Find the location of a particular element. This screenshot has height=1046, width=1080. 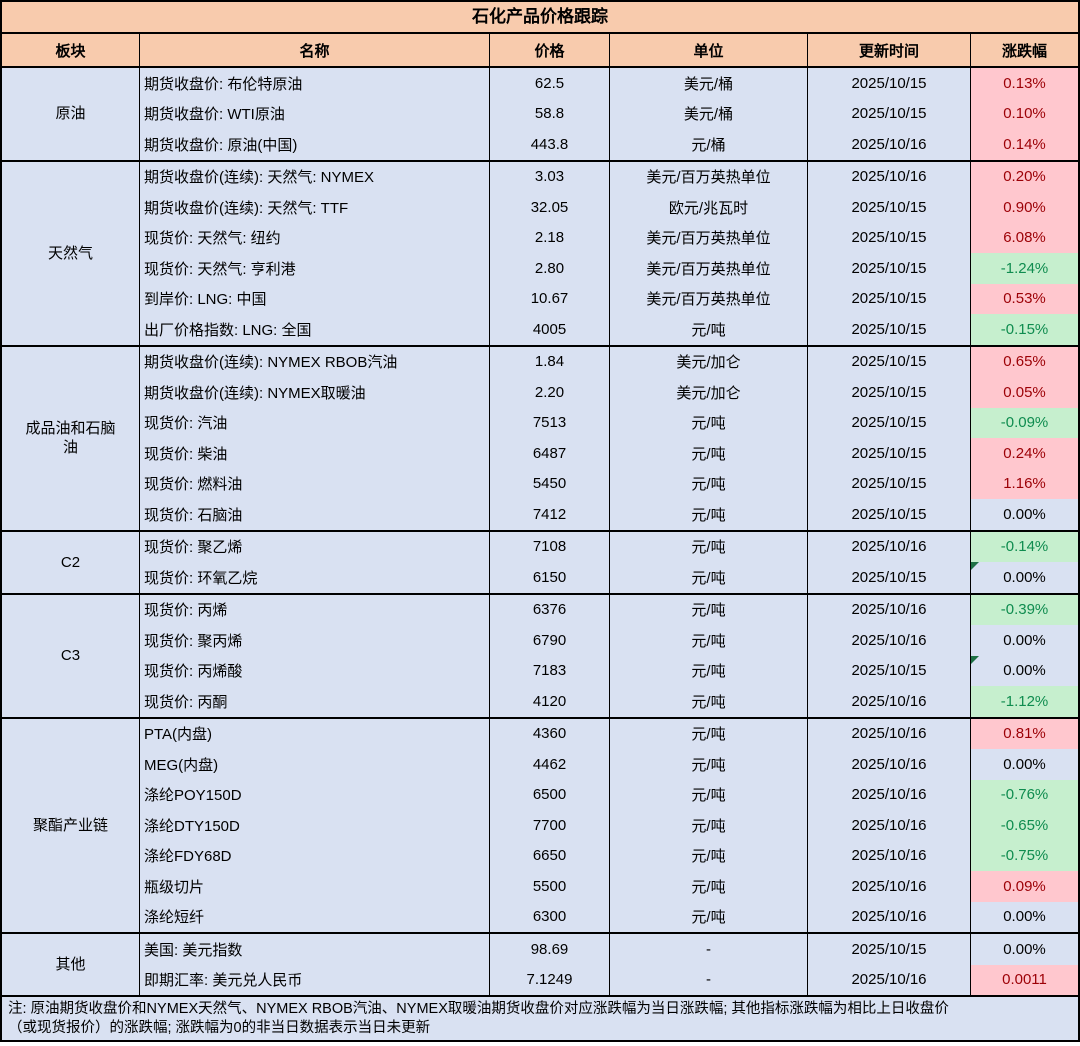

indicator-name: 现货价: 天然气: 亨利港 is located at coordinates (315, 268).